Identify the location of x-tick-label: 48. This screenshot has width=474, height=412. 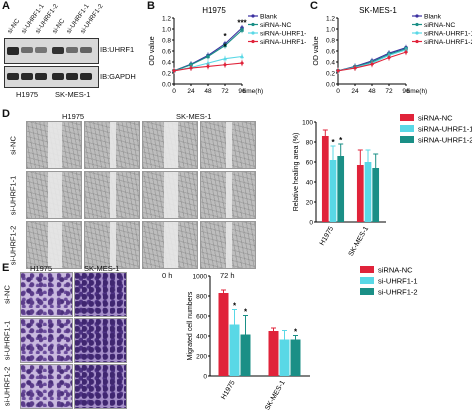
(208, 91).